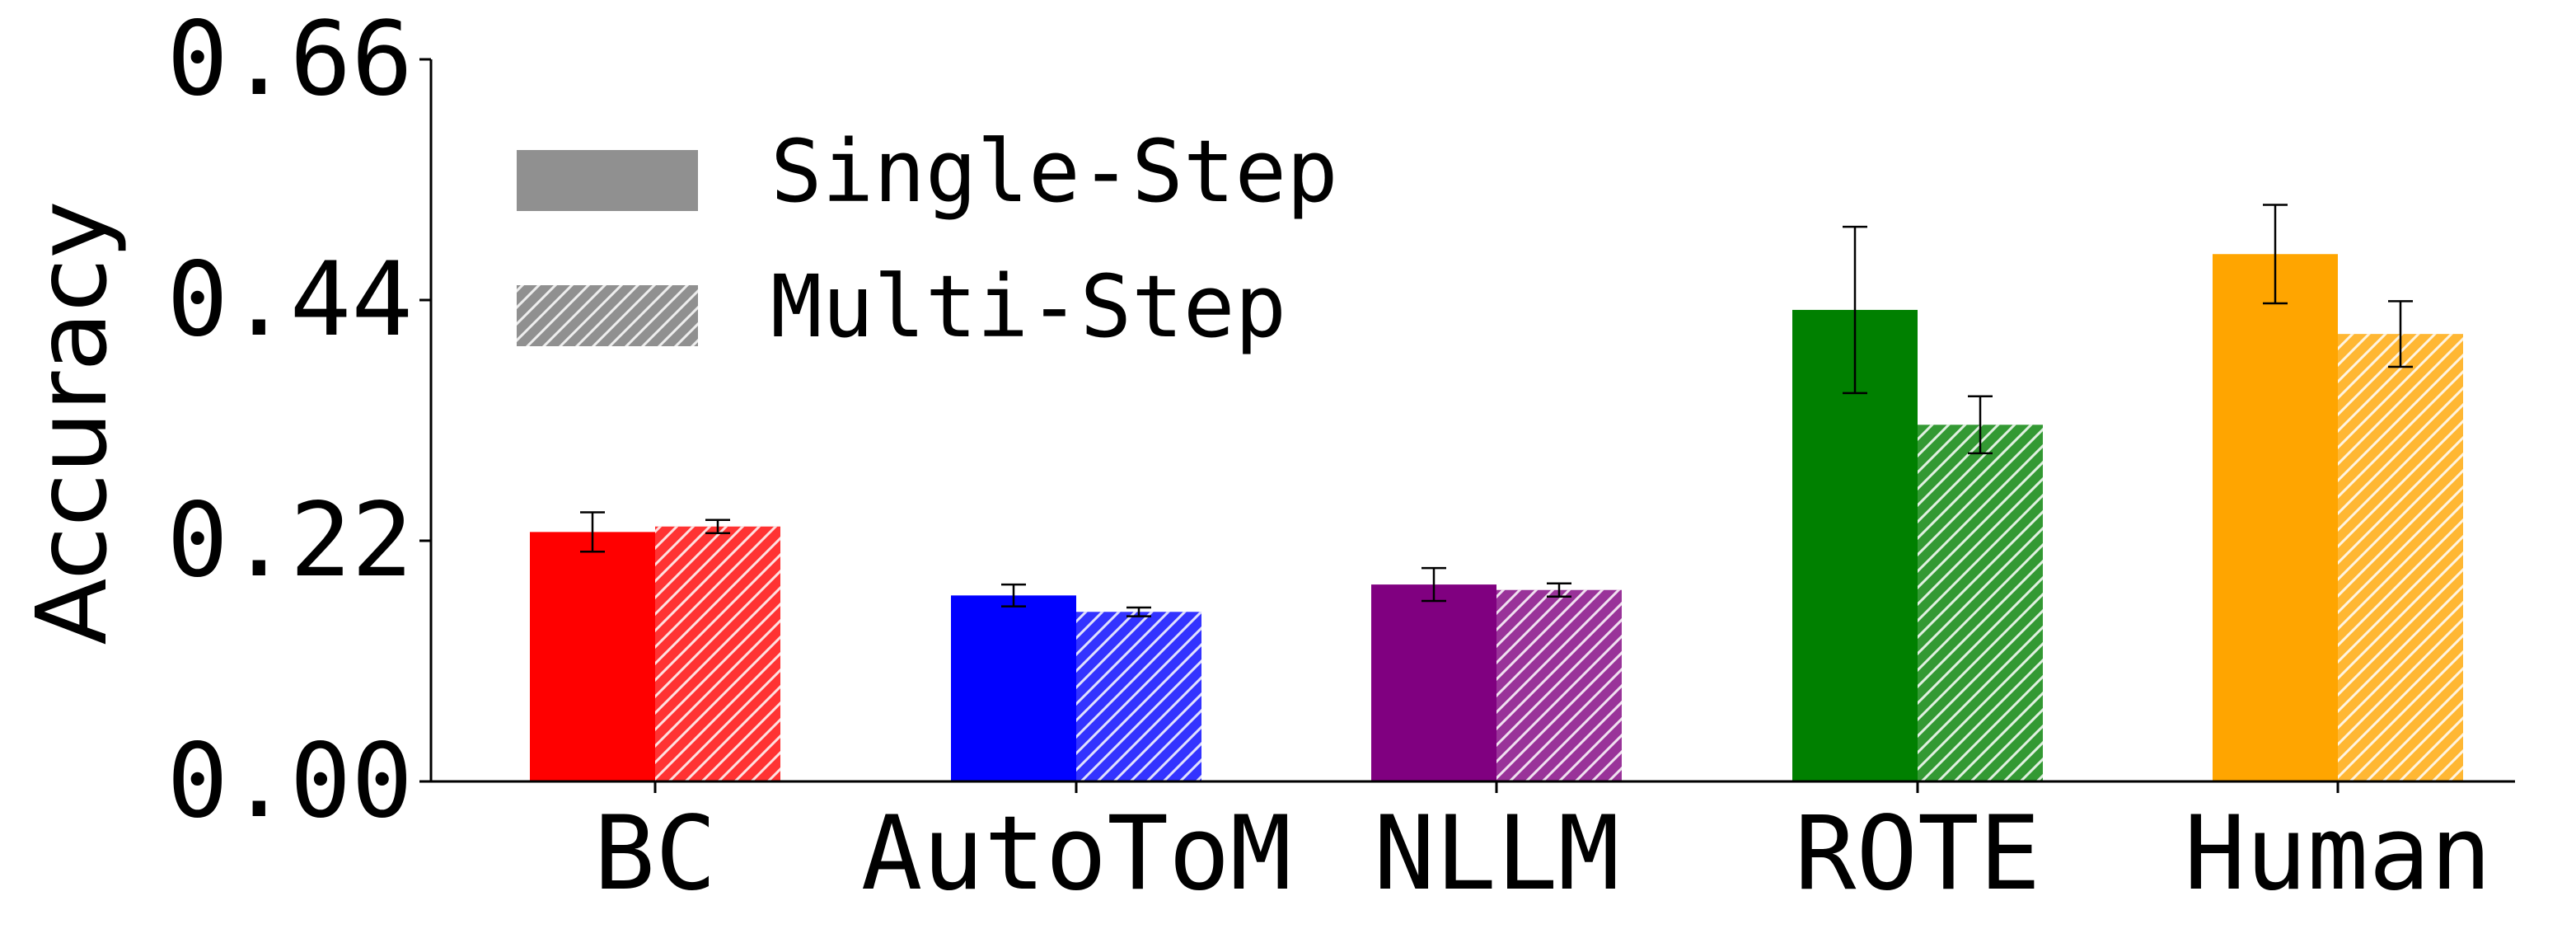 Image resolution: width=2576 pixels, height=929 pixels. Describe the element at coordinates (1054, 171) in the screenshot. I see `legend-label-single-step: Single-Step` at that location.